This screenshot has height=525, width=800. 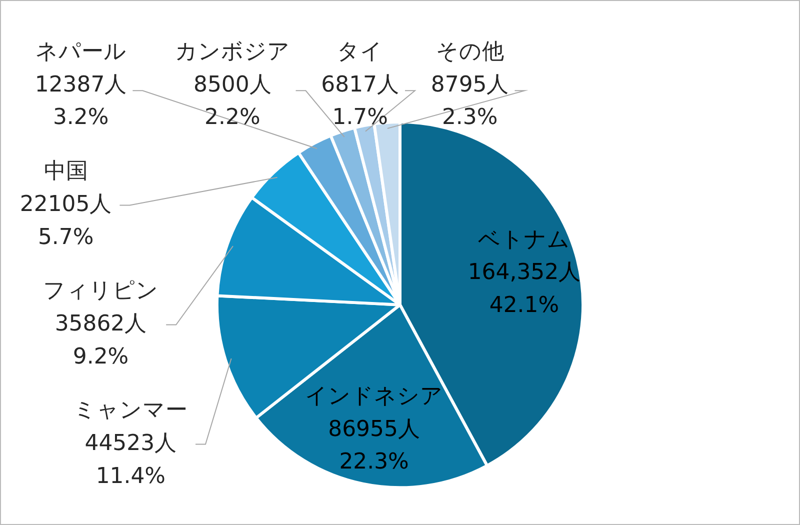 I want to click on slice-label: ミャンマー, so click(x=131, y=411).